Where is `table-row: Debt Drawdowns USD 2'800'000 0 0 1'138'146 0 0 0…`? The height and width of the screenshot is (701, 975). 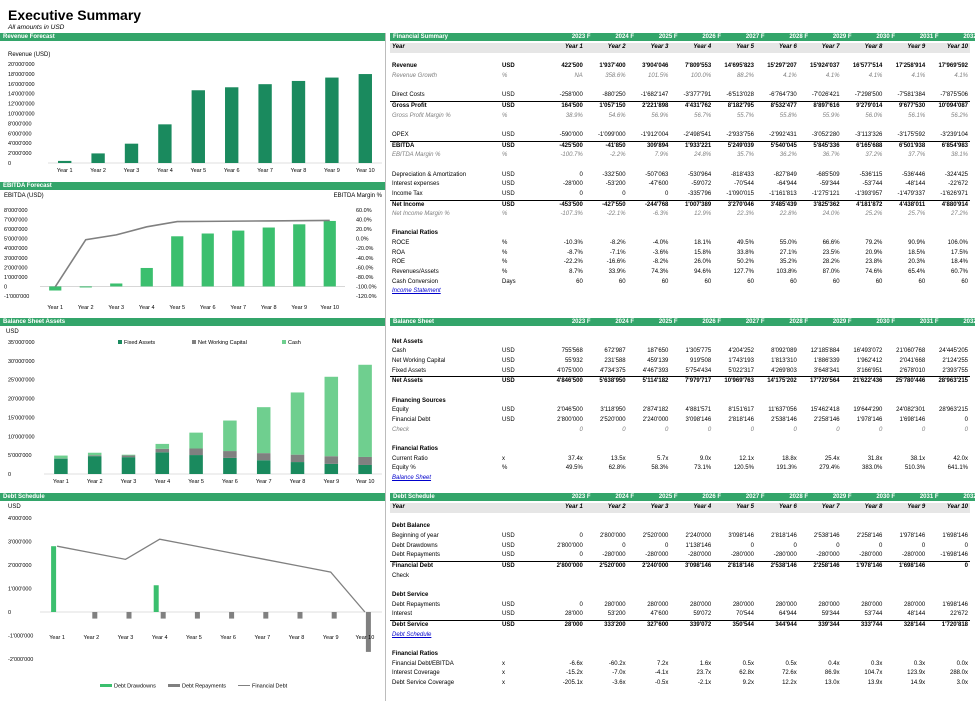 table-row: Debt Drawdowns USD 2'800'000 0 0 1'138'146 0 0 0… is located at coordinates (680, 547).